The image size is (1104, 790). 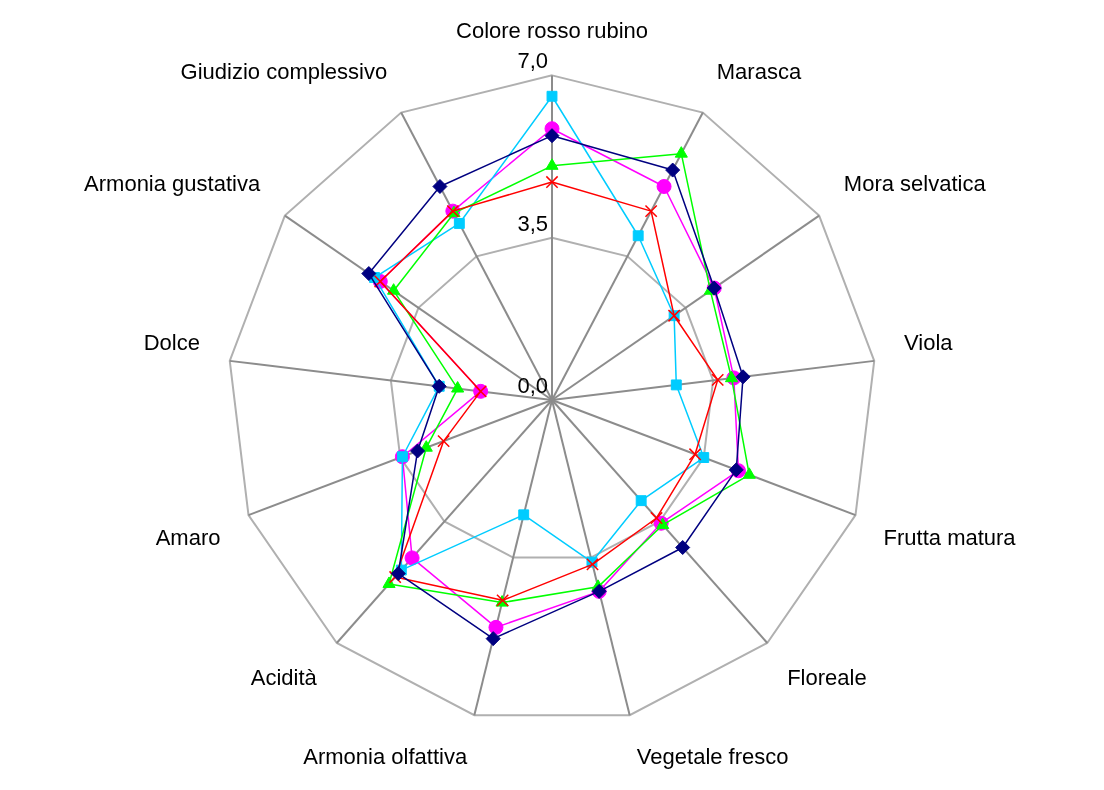 What do you see at coordinates (385, 756) in the screenshot?
I see `spoke-label: Armonia olfattiva` at bounding box center [385, 756].